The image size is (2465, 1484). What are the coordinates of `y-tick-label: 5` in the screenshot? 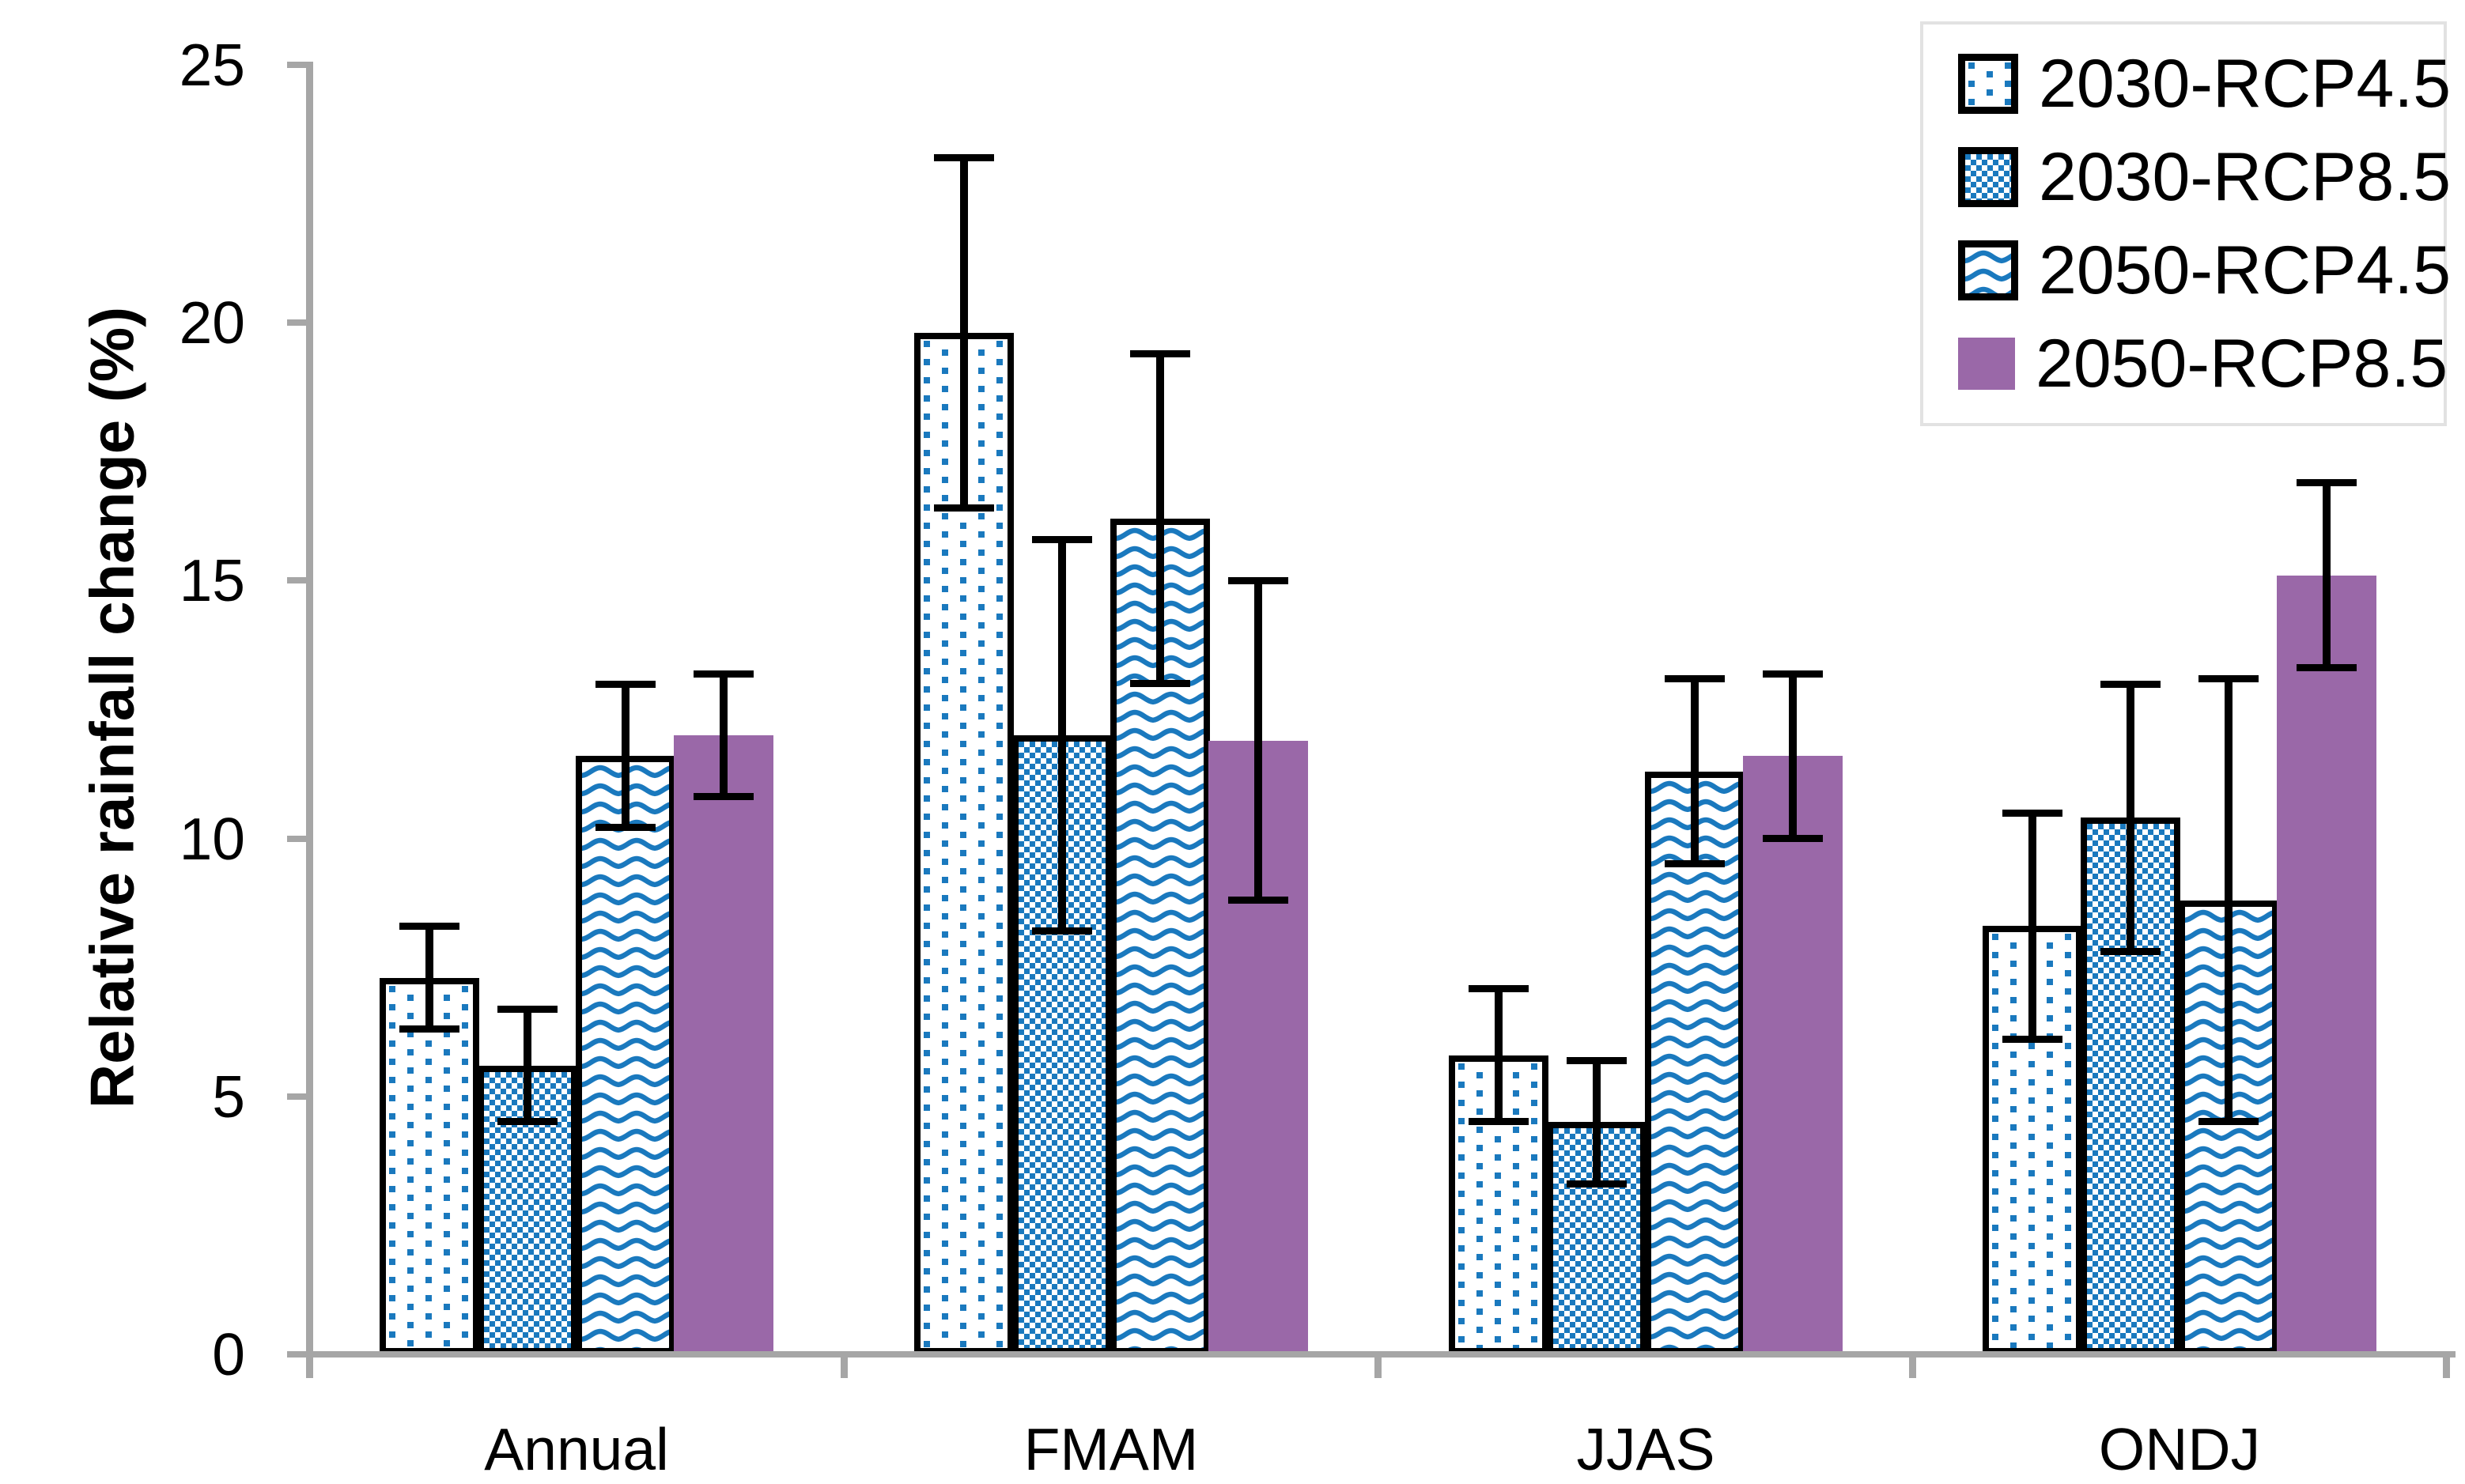 It's located at (228, 1096).